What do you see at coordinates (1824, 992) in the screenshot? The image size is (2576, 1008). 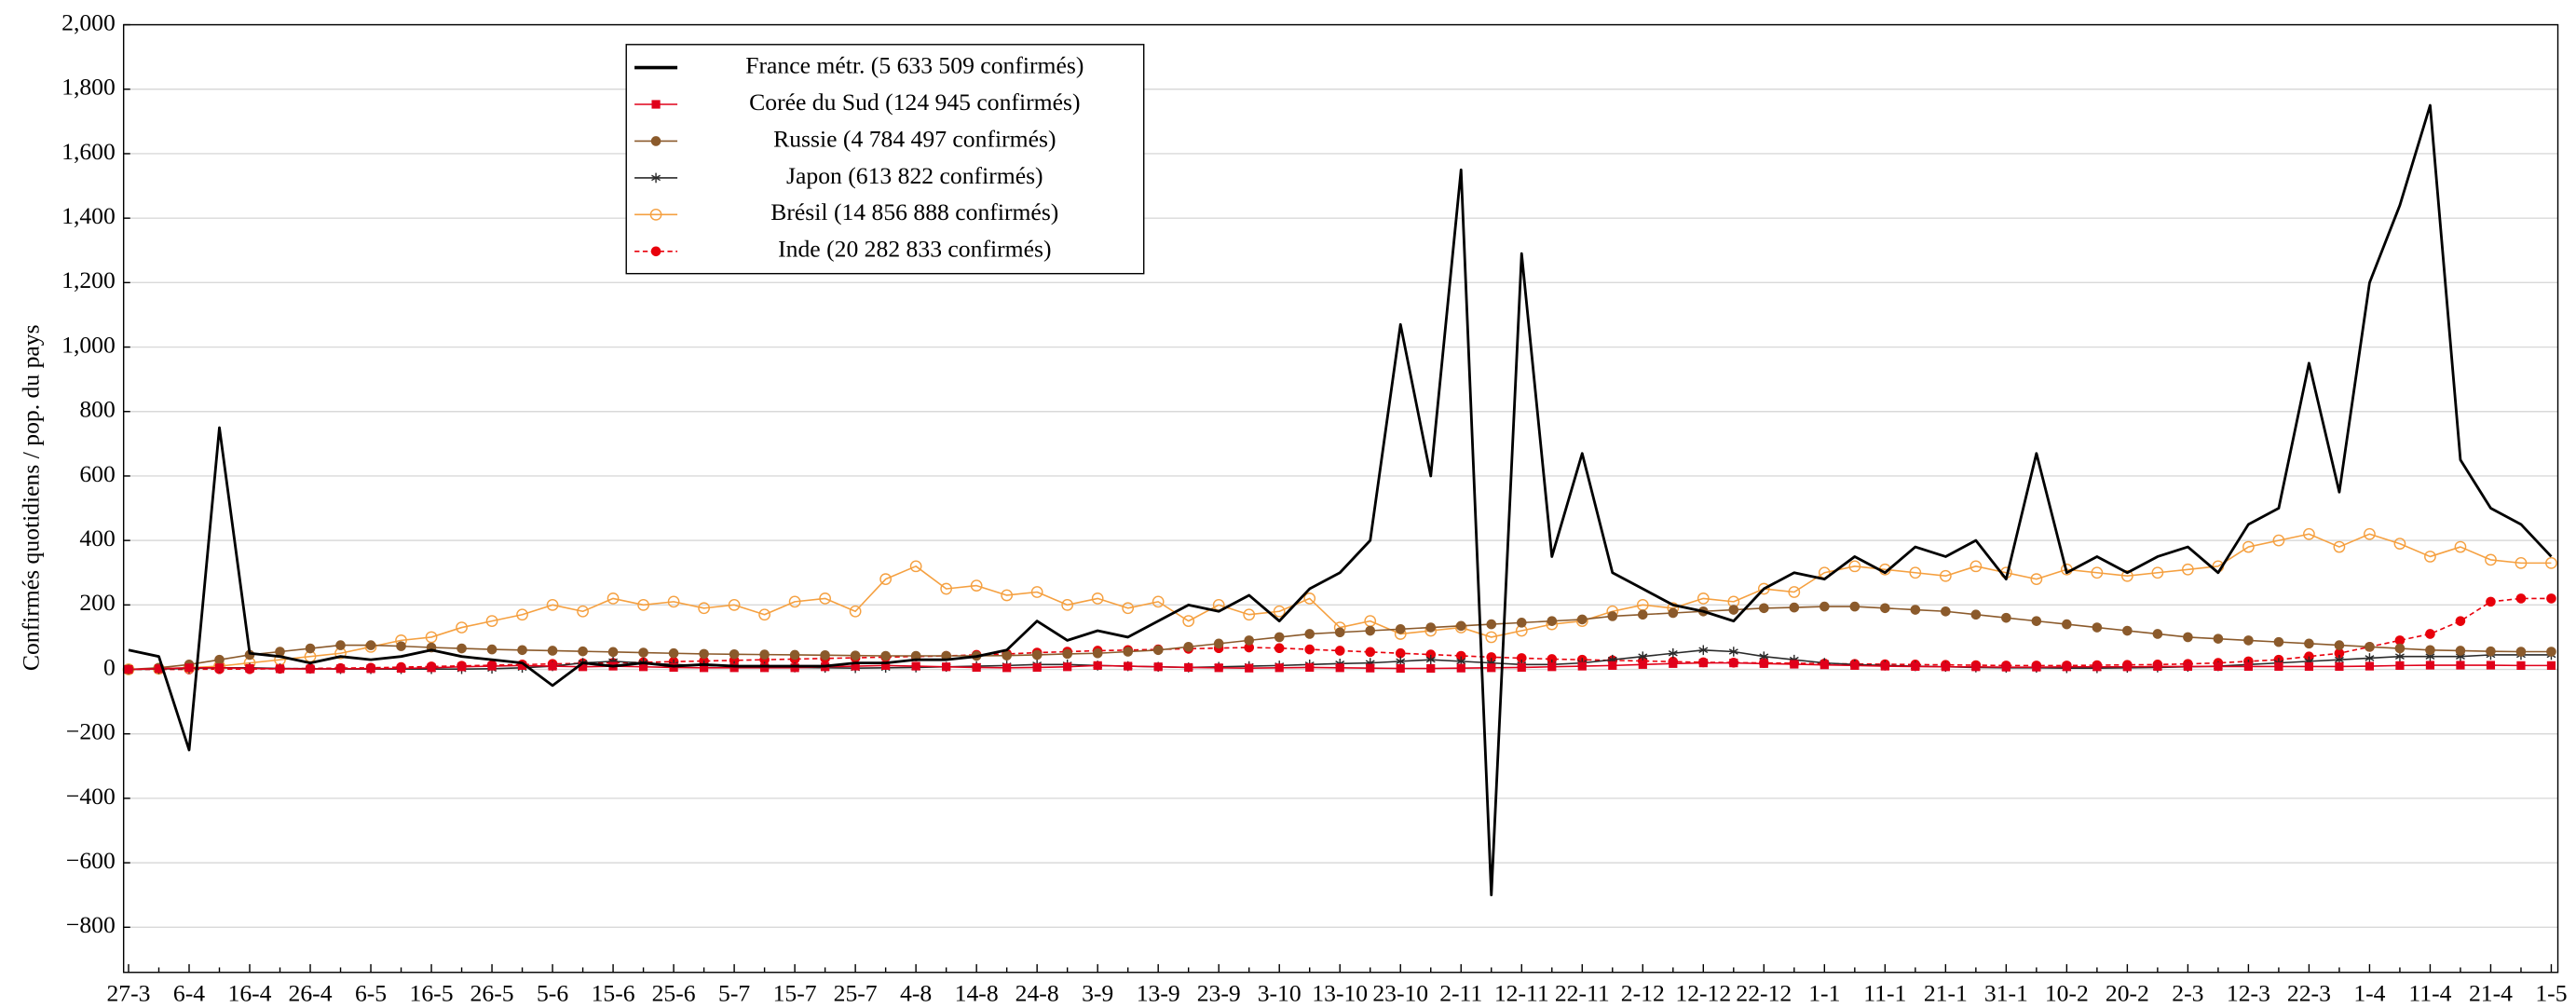 I see `x-tick-label: 1-1` at bounding box center [1824, 992].